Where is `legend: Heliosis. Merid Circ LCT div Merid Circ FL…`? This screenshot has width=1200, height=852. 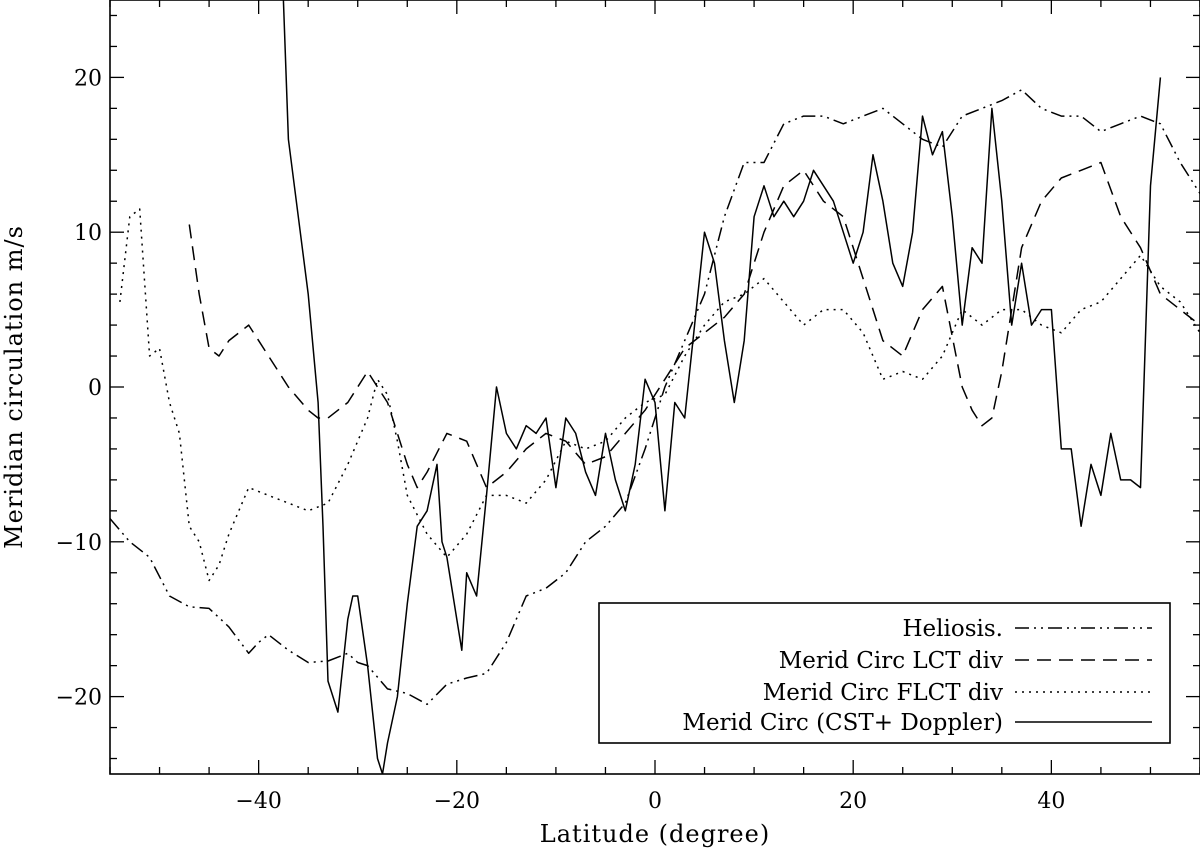 legend: Heliosis. Merid Circ LCT div Merid Circ FL… is located at coordinates (884, 673).